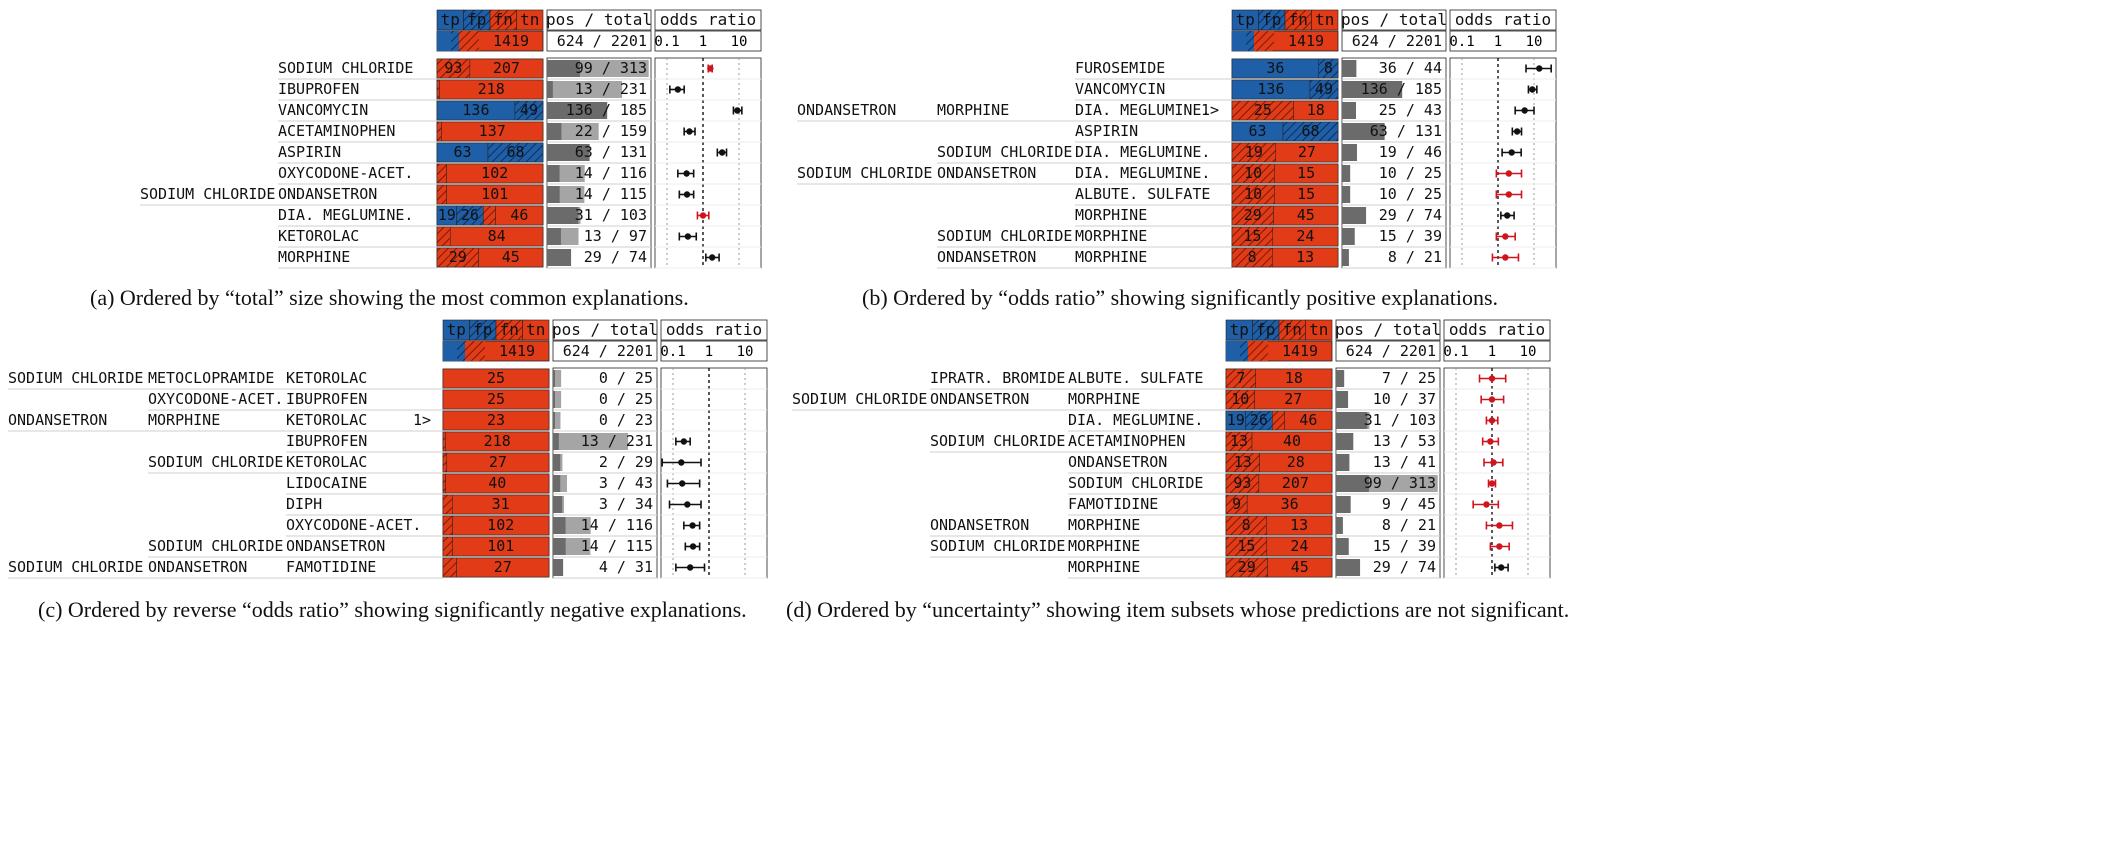 The height and width of the screenshot is (843, 2125). What do you see at coordinates (1497, 329) in the screenshot?
I see `odds-title: odds ratio` at bounding box center [1497, 329].